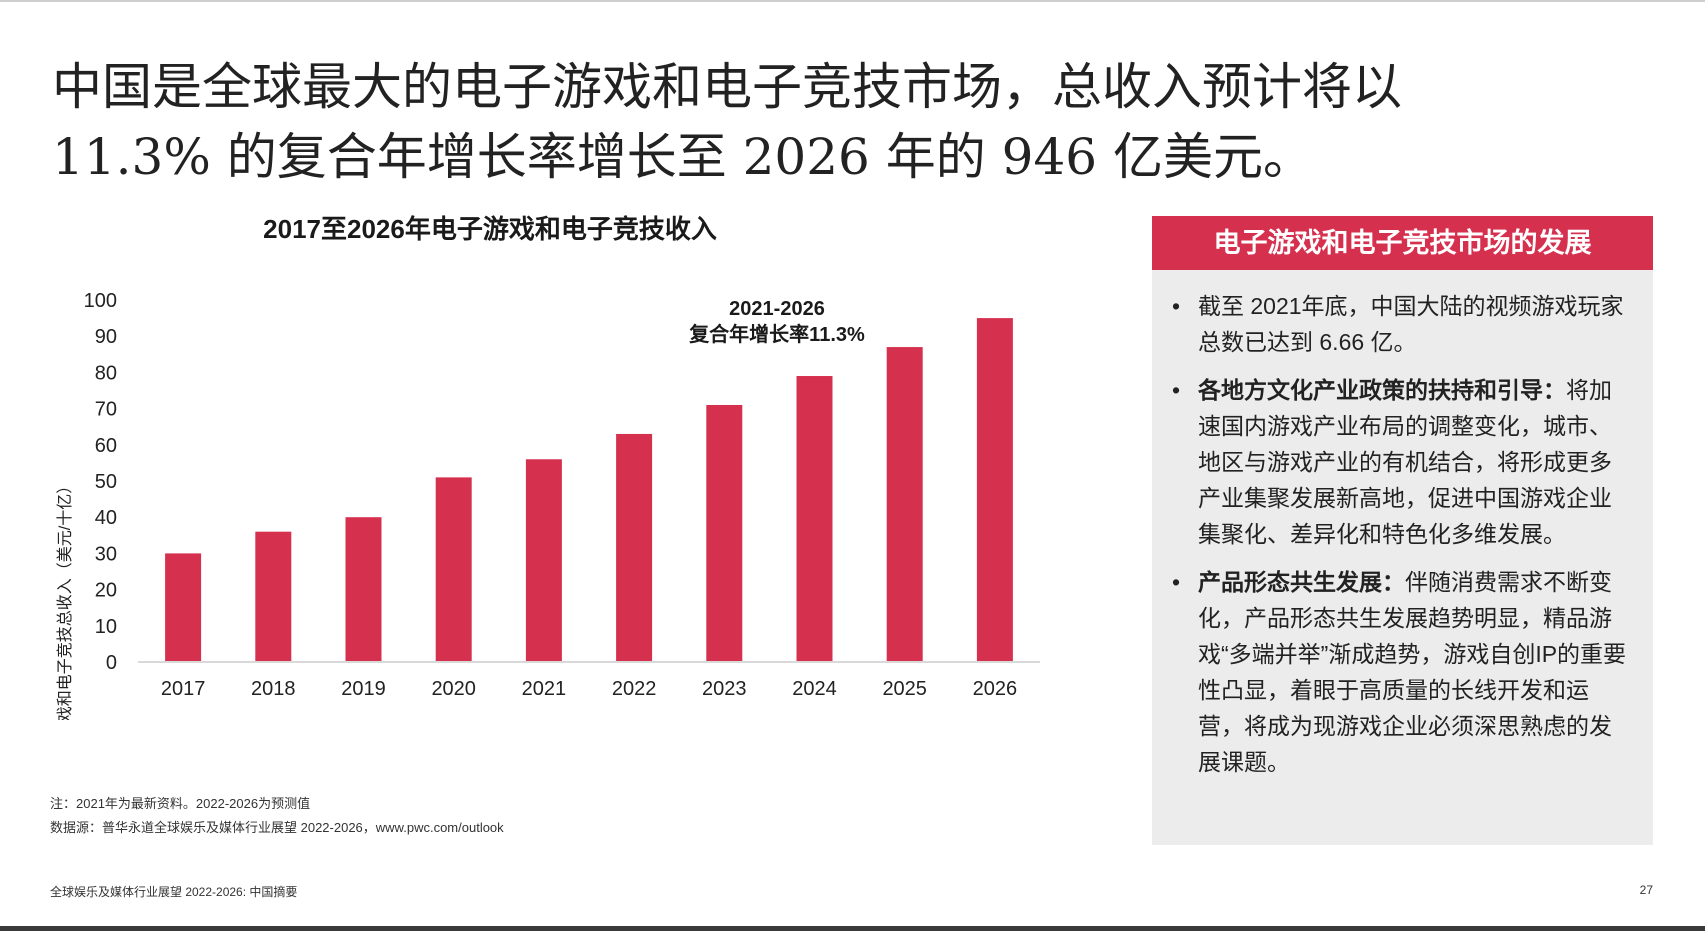  Describe the element at coordinates (727, 86) in the screenshot. I see `headline-line-1: 中国是全球最大的电子游戏和电子竞技市场，总收入预计将以` at that location.